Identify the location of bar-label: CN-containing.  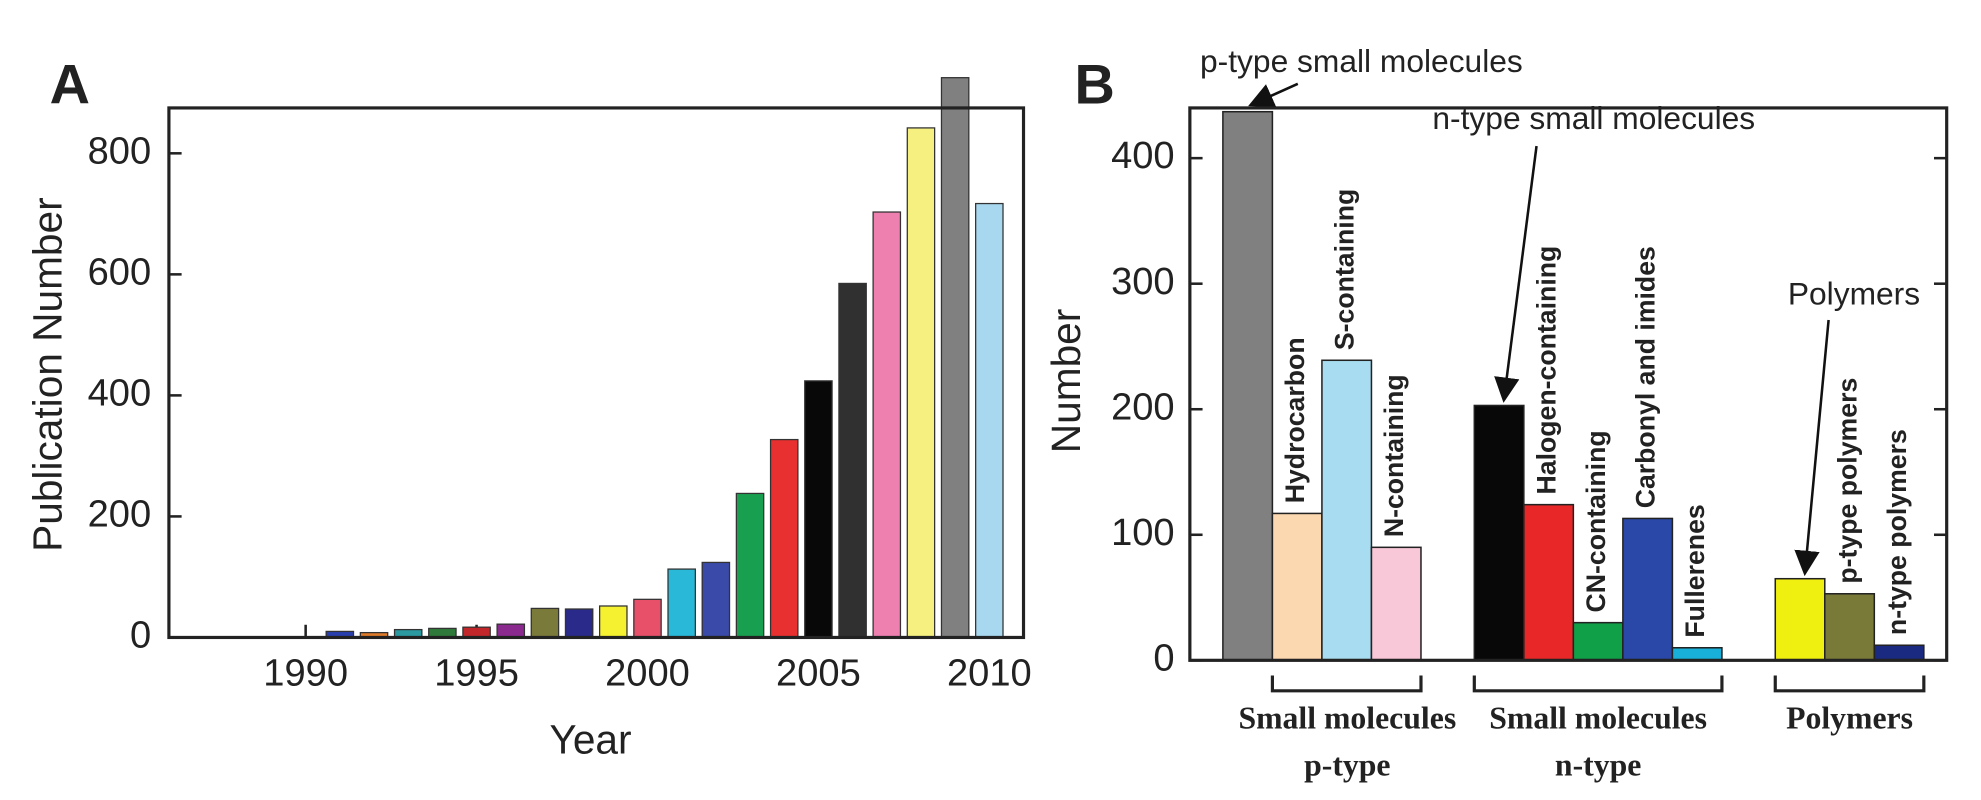
(1596, 521).